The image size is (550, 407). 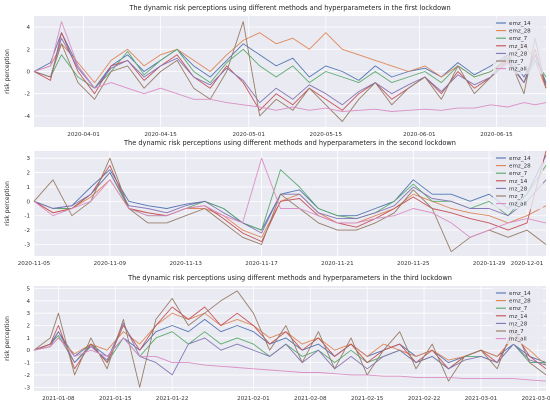 What do you see at coordinates (424, 399) in the screenshot?
I see `x-tick-label: 2021-02-22` at bounding box center [424, 399].